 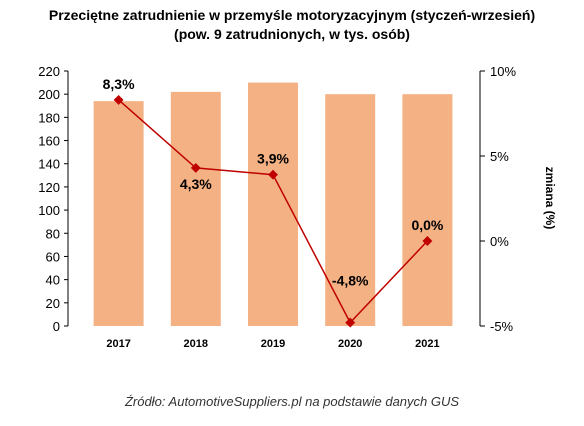 What do you see at coordinates (119, 84) in the screenshot?
I see `data-label-2017: 8,3%` at bounding box center [119, 84].